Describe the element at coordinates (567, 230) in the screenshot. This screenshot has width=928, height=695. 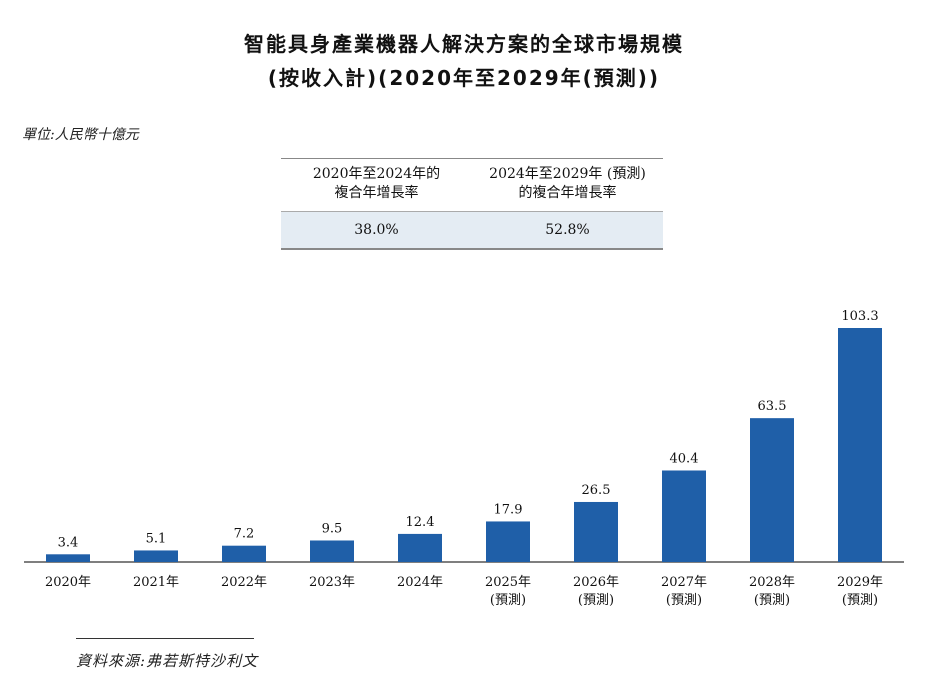
I see `cagr-value-2024-2029: 52.8%` at that location.